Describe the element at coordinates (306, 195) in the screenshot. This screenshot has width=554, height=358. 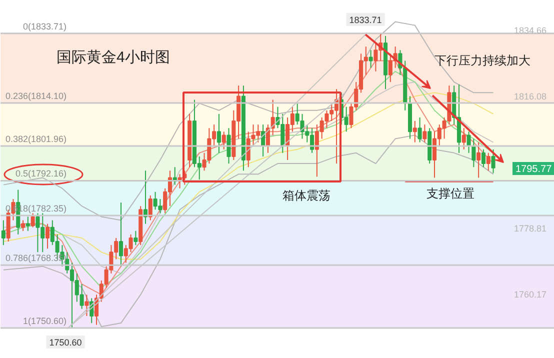
I see `annotation: 箱体震荡` at that location.